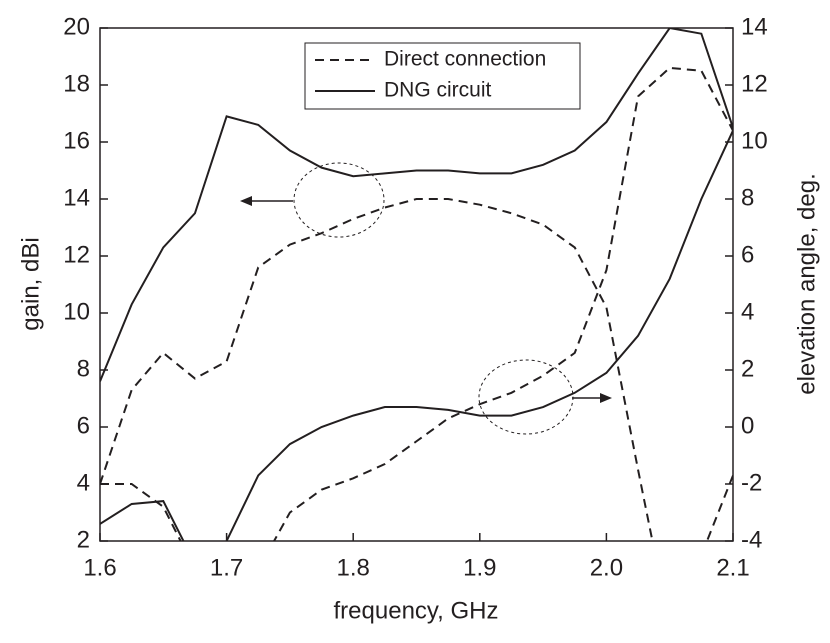 The image size is (830, 643). What do you see at coordinates (732, 567) in the screenshot?
I see `x-tick-label: 2.1` at bounding box center [732, 567].